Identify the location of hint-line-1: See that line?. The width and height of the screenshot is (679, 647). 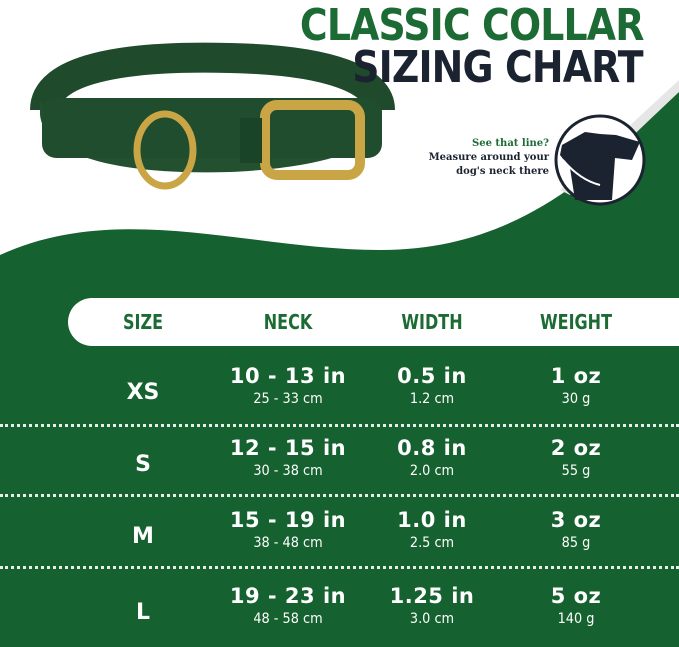
(510, 143).